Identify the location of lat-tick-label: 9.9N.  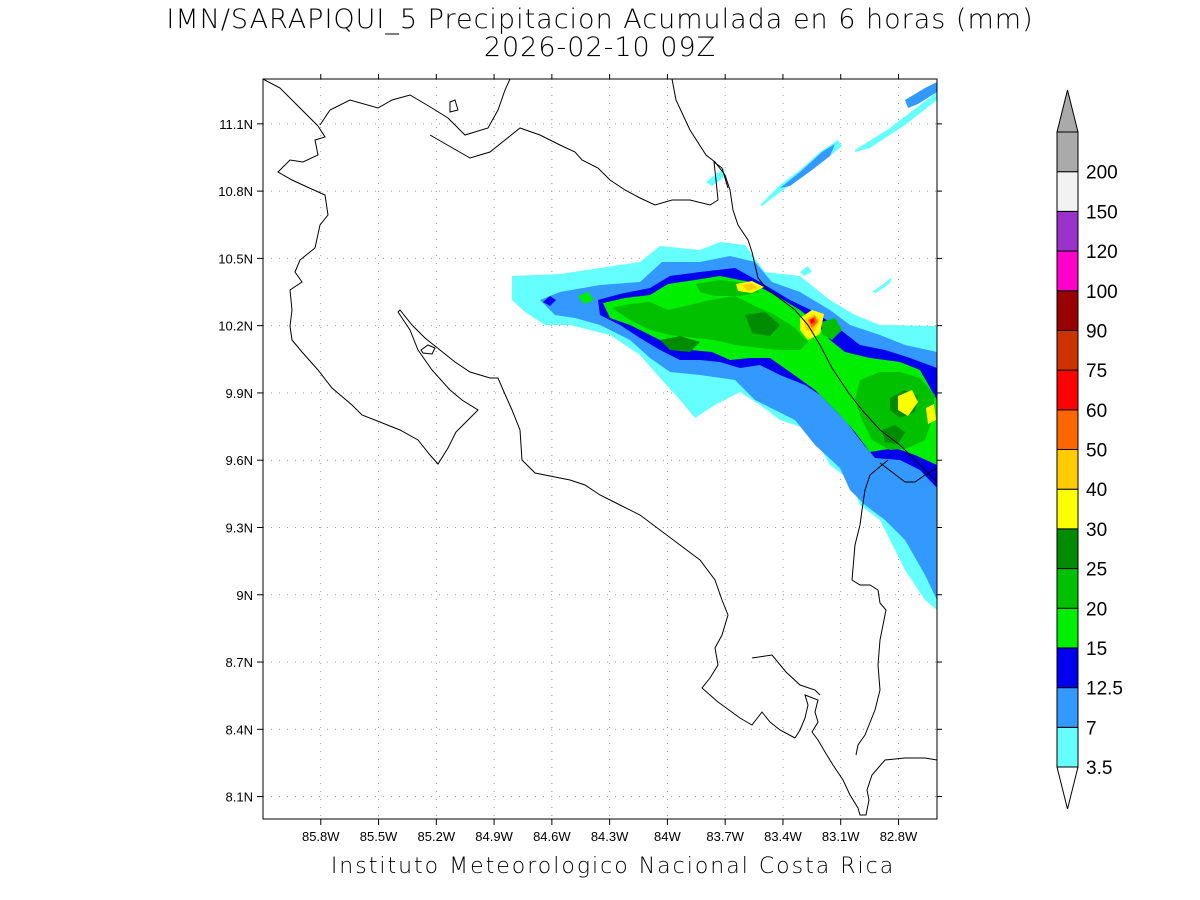
(239, 393).